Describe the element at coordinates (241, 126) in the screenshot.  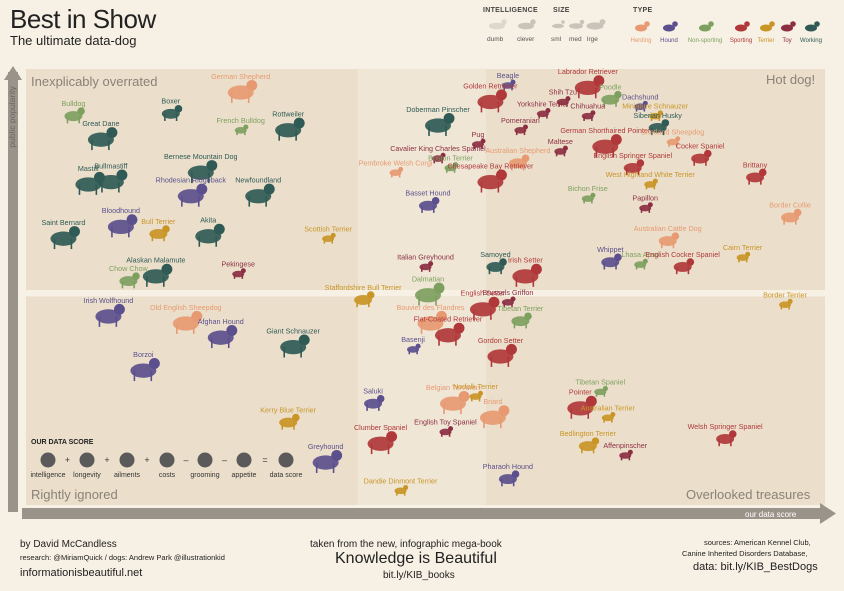
I see `dog-french-bulldog: French Bulldog` at that location.